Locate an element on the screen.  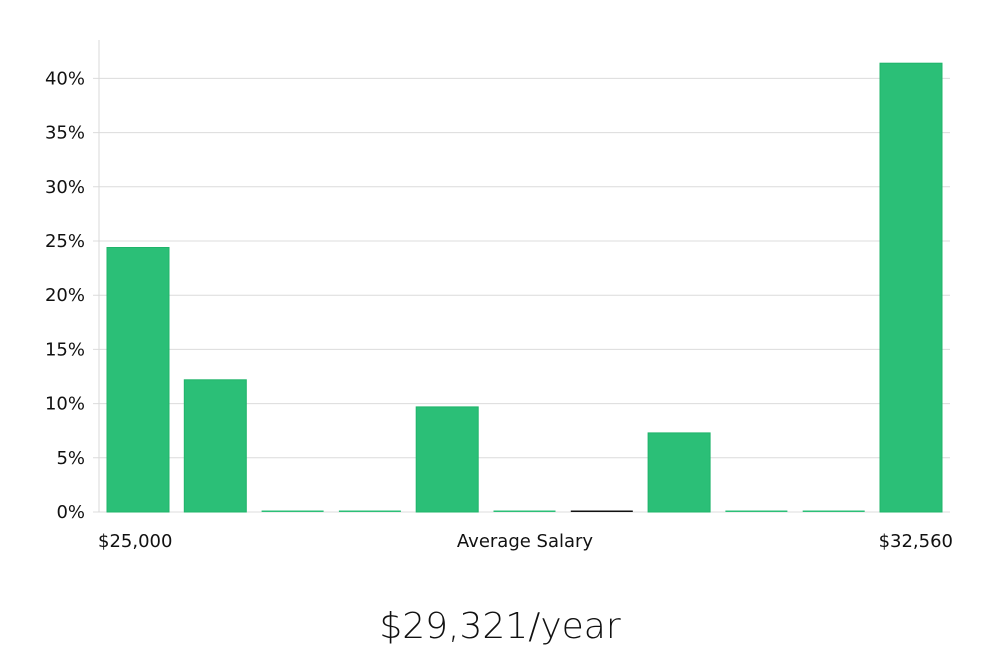
y-tick-label: 40% is located at coordinates (65, 78).